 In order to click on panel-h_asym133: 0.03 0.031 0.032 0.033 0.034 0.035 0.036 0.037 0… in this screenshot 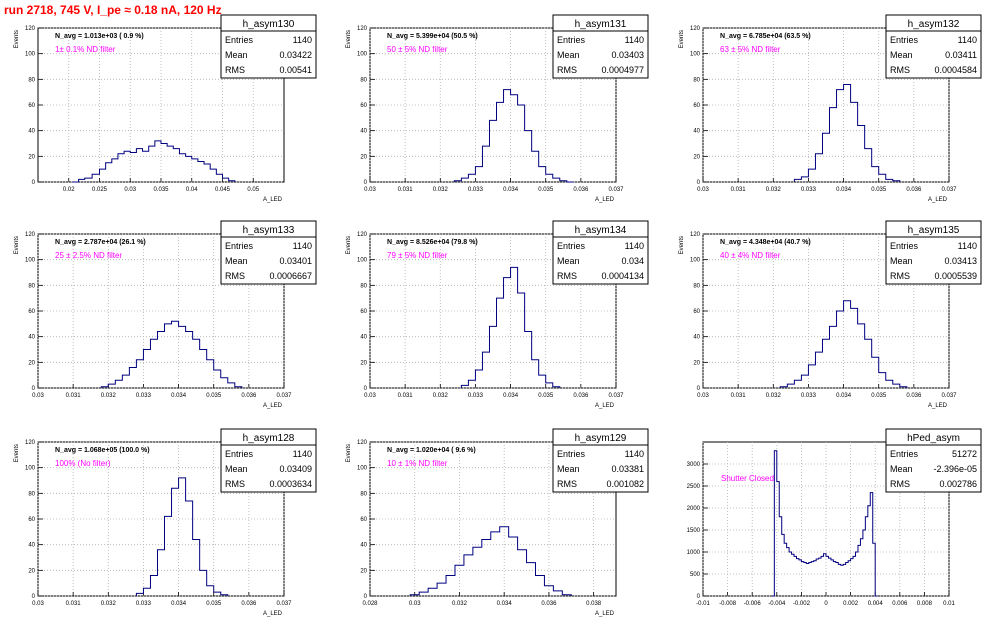, I will do `click(165, 314)`.